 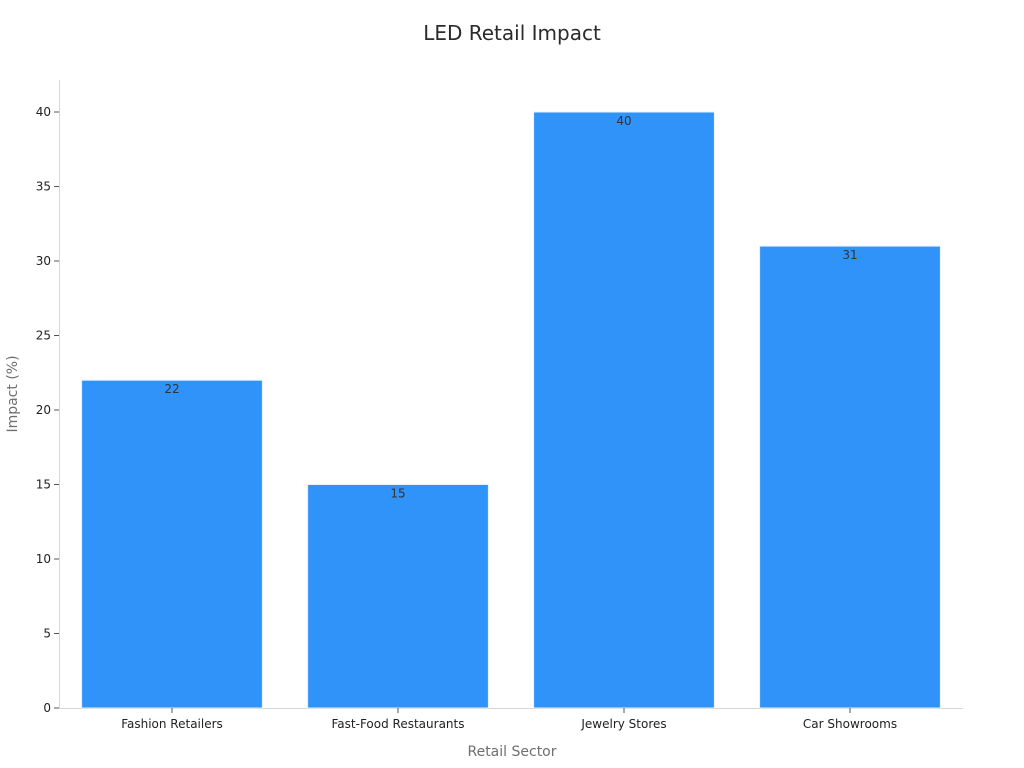 What do you see at coordinates (511, 752) in the screenshot?
I see `x-axis-title: Retail Sector` at bounding box center [511, 752].